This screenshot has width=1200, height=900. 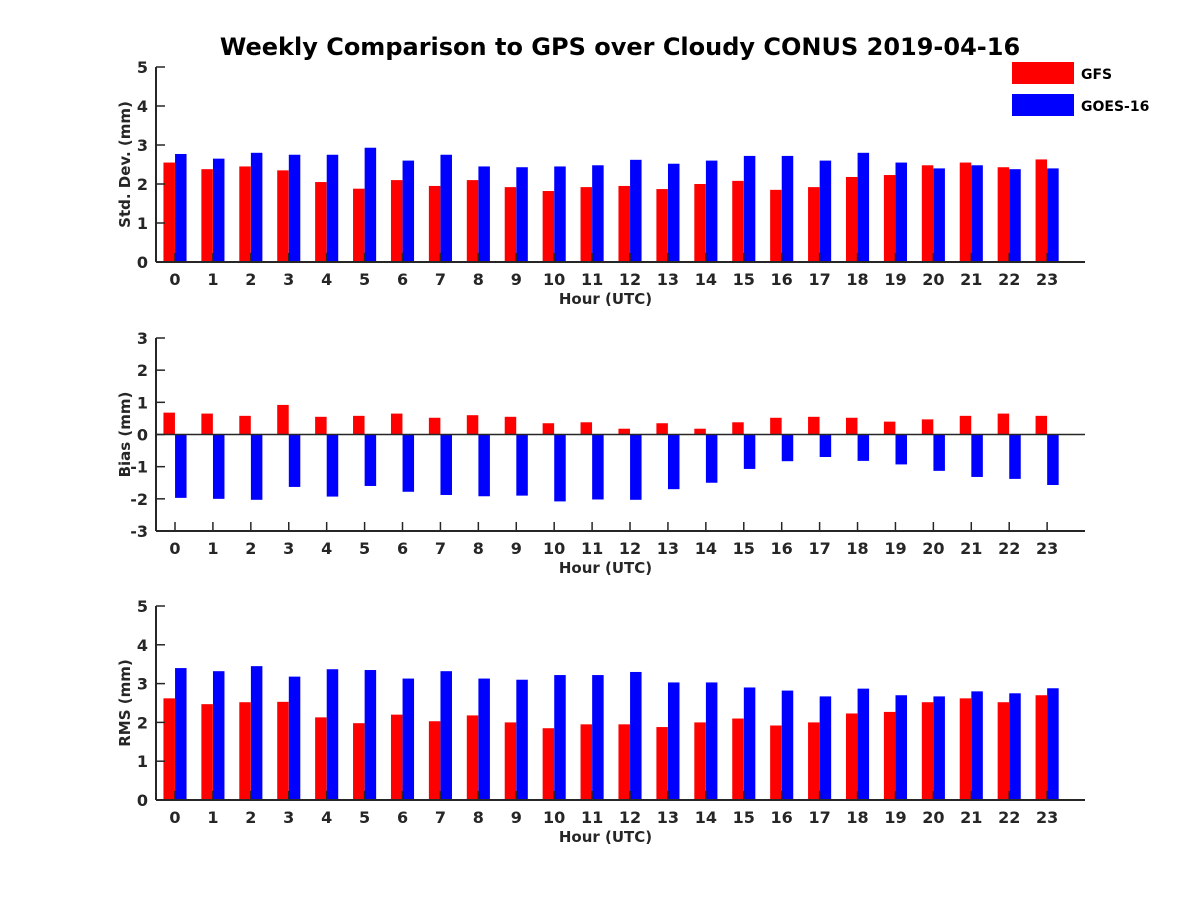 I want to click on y-tick-label: -1, so click(x=139, y=467).